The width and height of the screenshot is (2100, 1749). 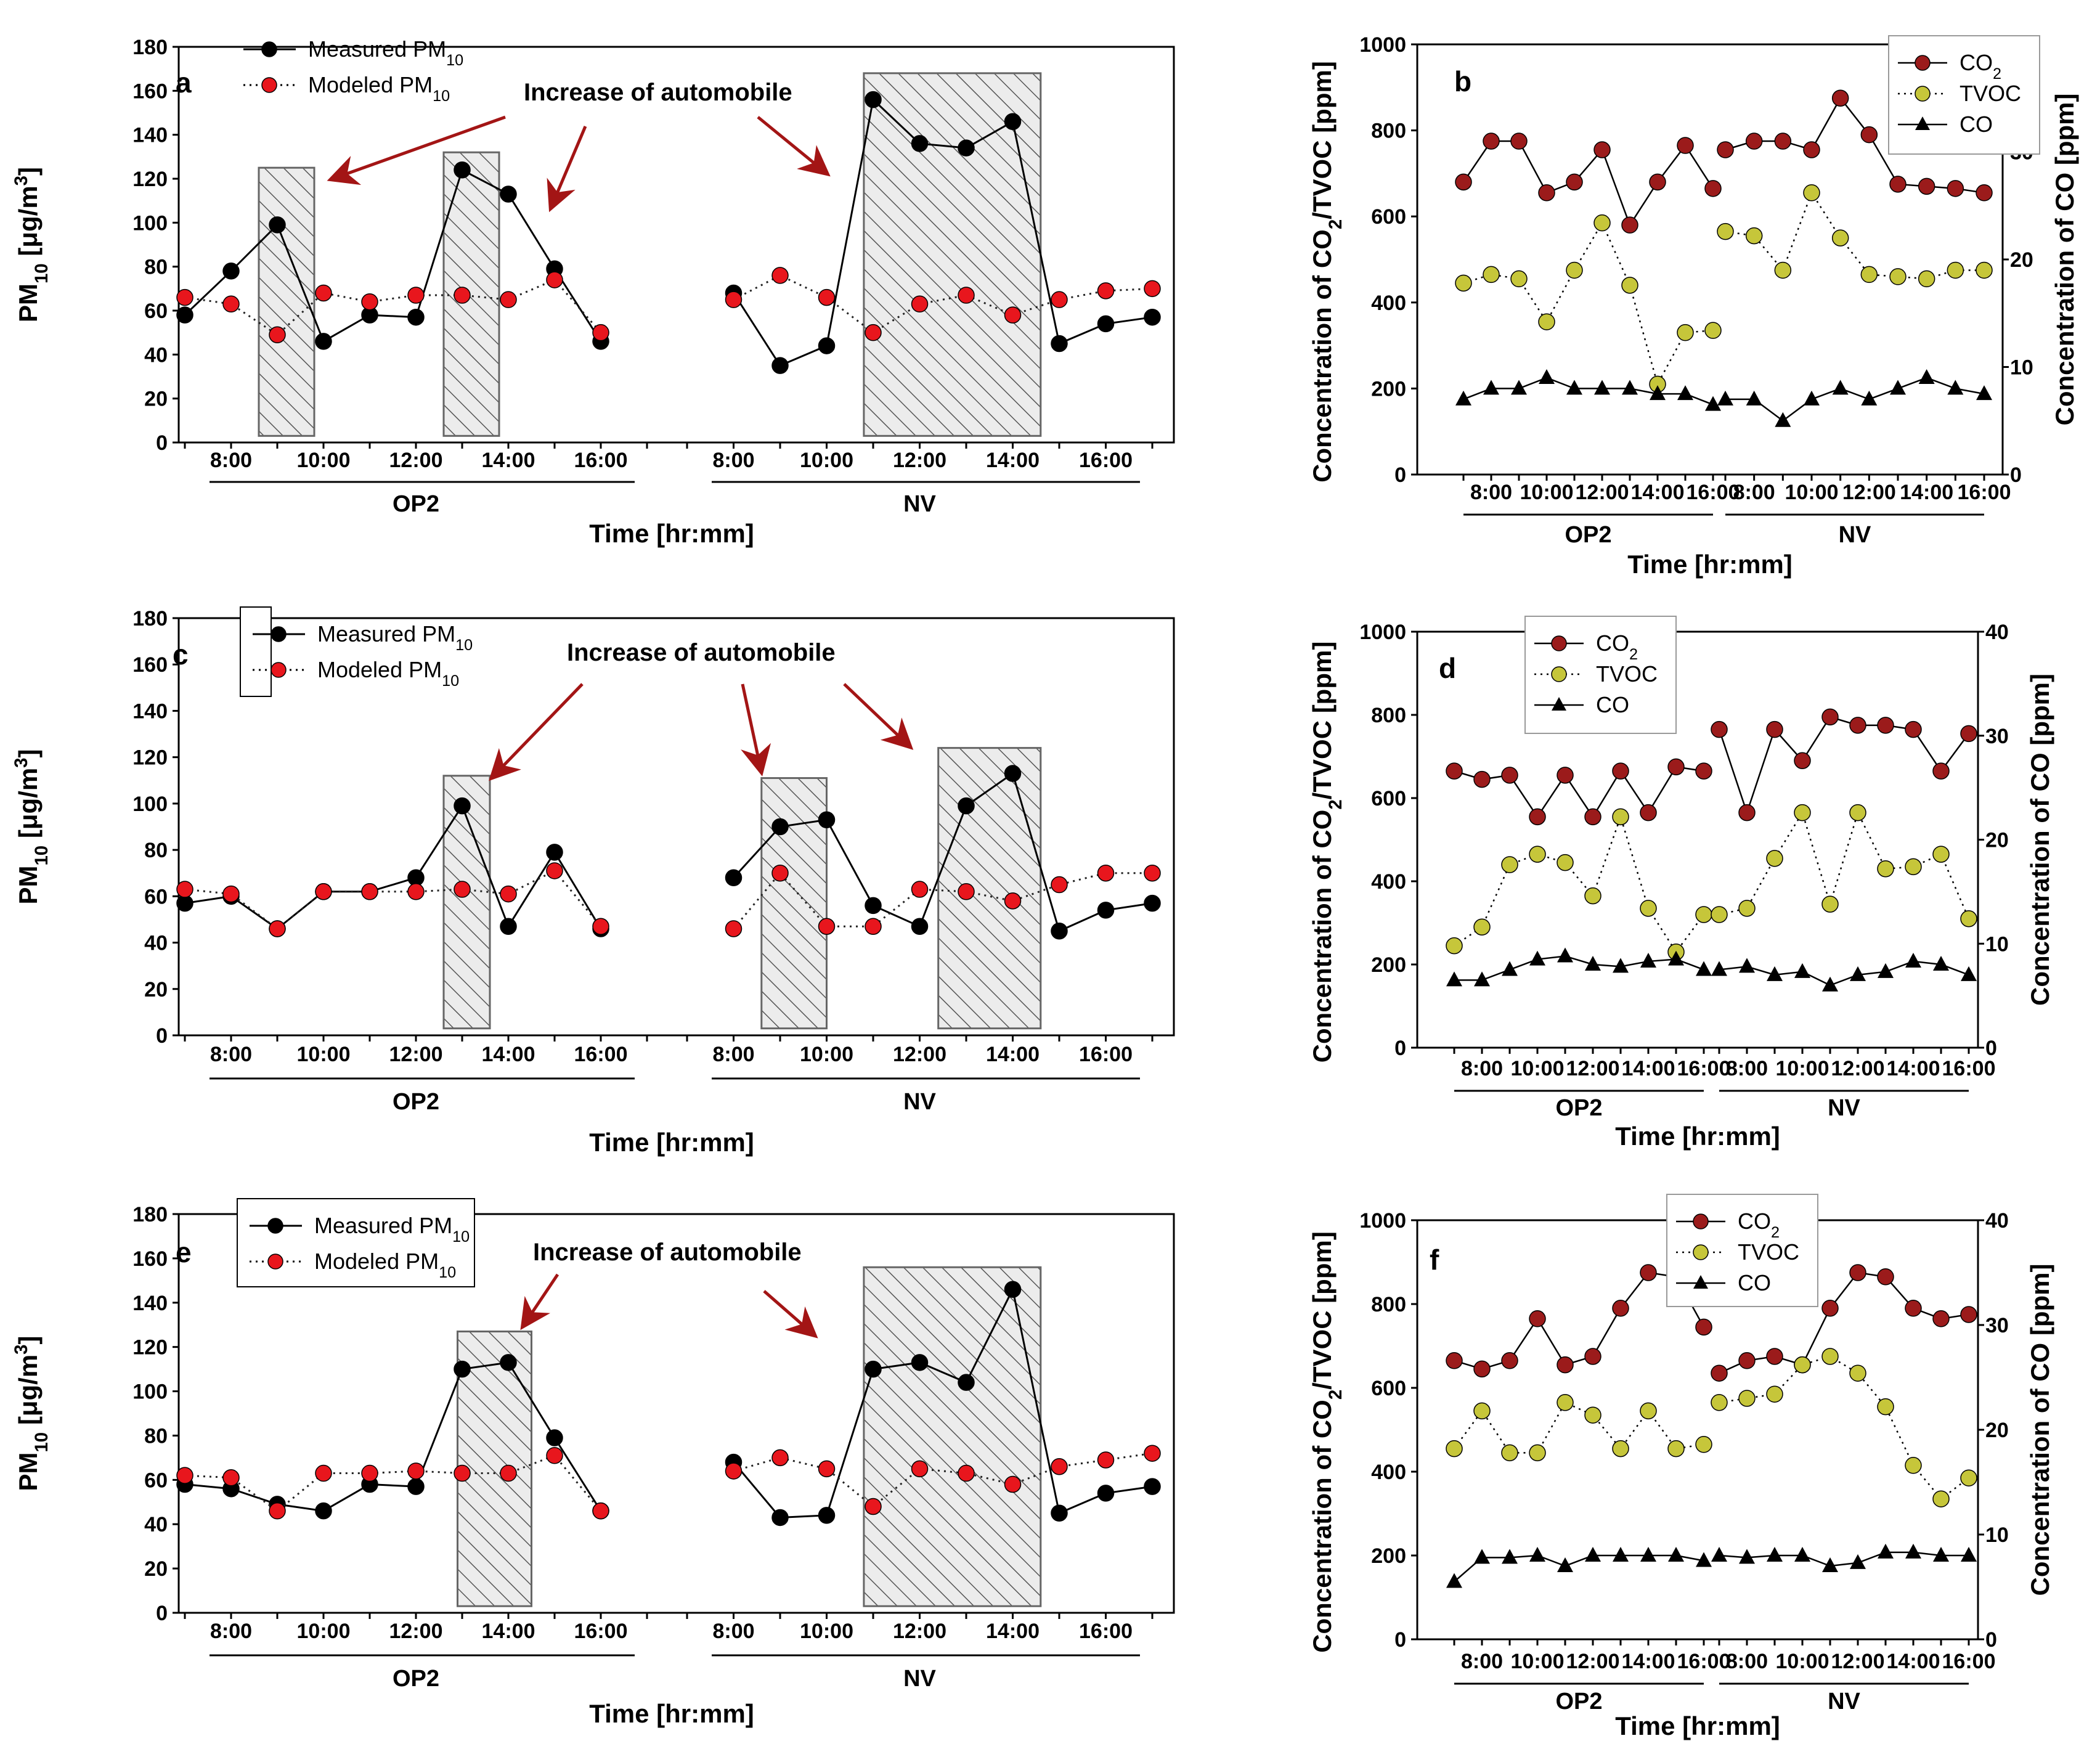 What do you see at coordinates (150, 1304) in the screenshot?
I see `y-tick-label: 140` at bounding box center [150, 1304].